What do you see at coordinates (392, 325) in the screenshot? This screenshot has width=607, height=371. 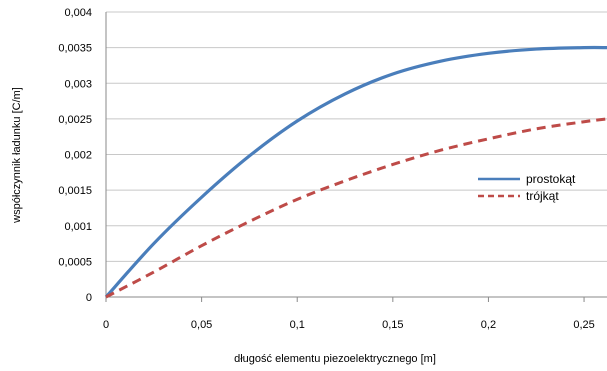 I see `x-tick-label: 0,15` at bounding box center [392, 325].